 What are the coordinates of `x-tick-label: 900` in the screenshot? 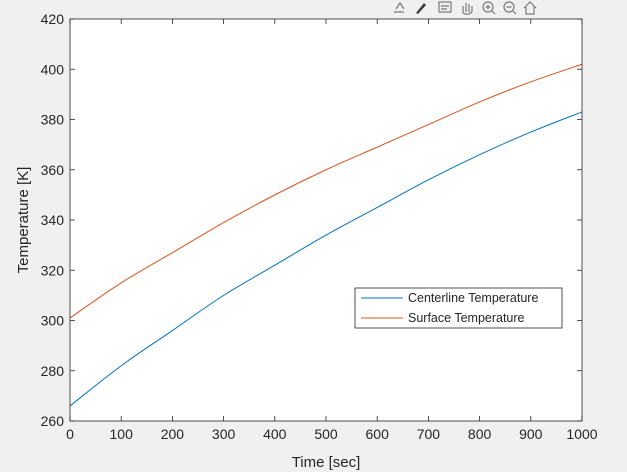 It's located at (531, 434).